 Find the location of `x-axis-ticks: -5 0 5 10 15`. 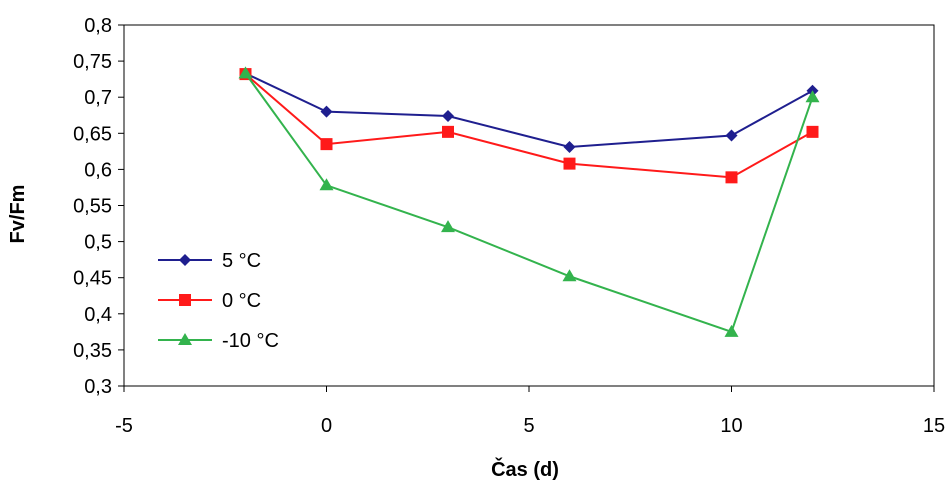

x-axis-ticks: -5 0 5 10 15 is located at coordinates (530, 411).